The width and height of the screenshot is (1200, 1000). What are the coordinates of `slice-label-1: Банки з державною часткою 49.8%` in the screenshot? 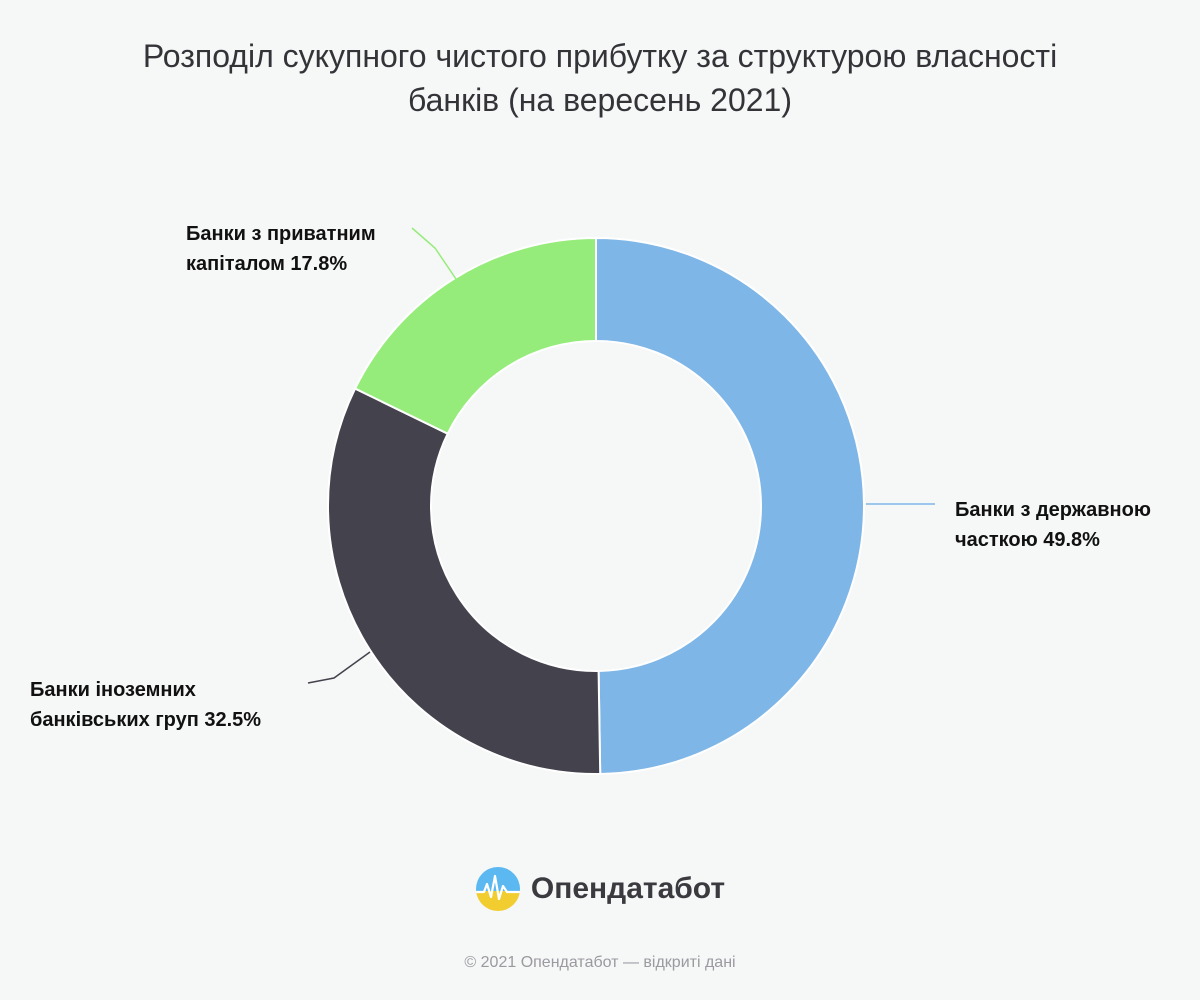 It's located at (1053, 525).